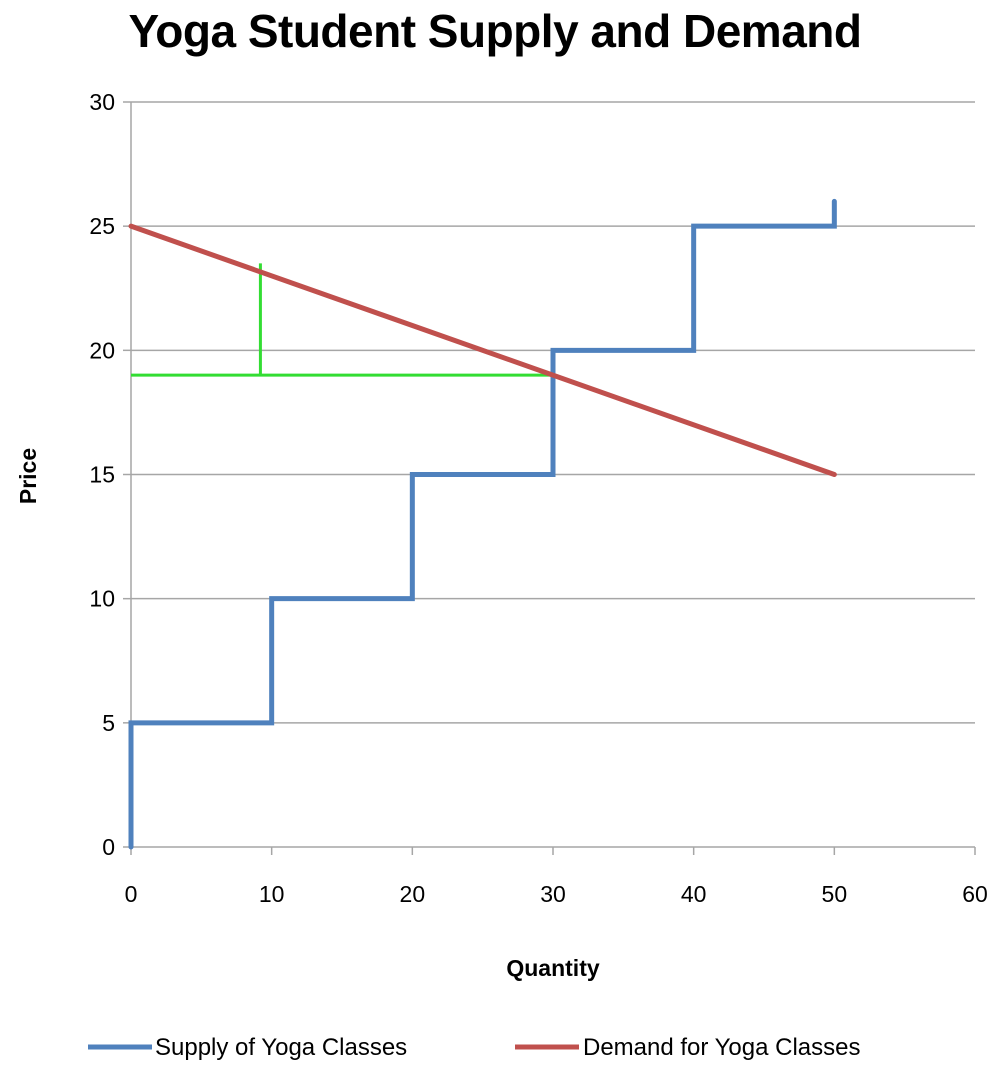  What do you see at coordinates (102, 599) in the screenshot?
I see `y-tick-label: 10` at bounding box center [102, 599].